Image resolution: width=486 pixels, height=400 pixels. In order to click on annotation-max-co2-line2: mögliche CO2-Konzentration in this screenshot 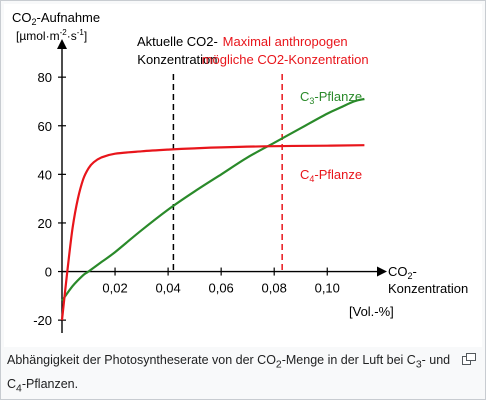, I will do `click(285, 59)`.